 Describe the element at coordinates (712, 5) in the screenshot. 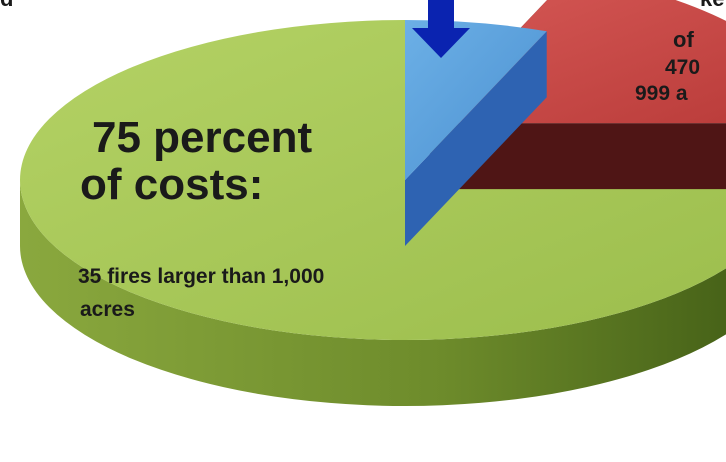

I see `top-text-right: ke` at that location.